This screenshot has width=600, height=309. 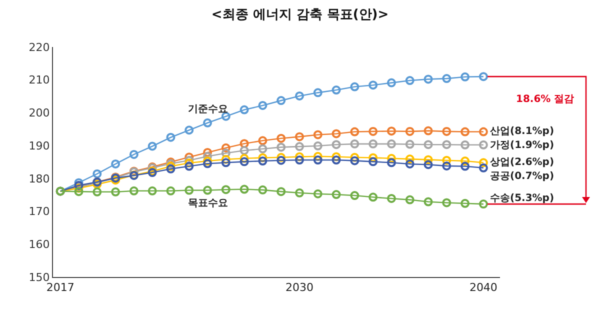 What do you see at coordinates (545, 99) in the screenshot?
I see `text: 18.6% 절감` at bounding box center [545, 99].